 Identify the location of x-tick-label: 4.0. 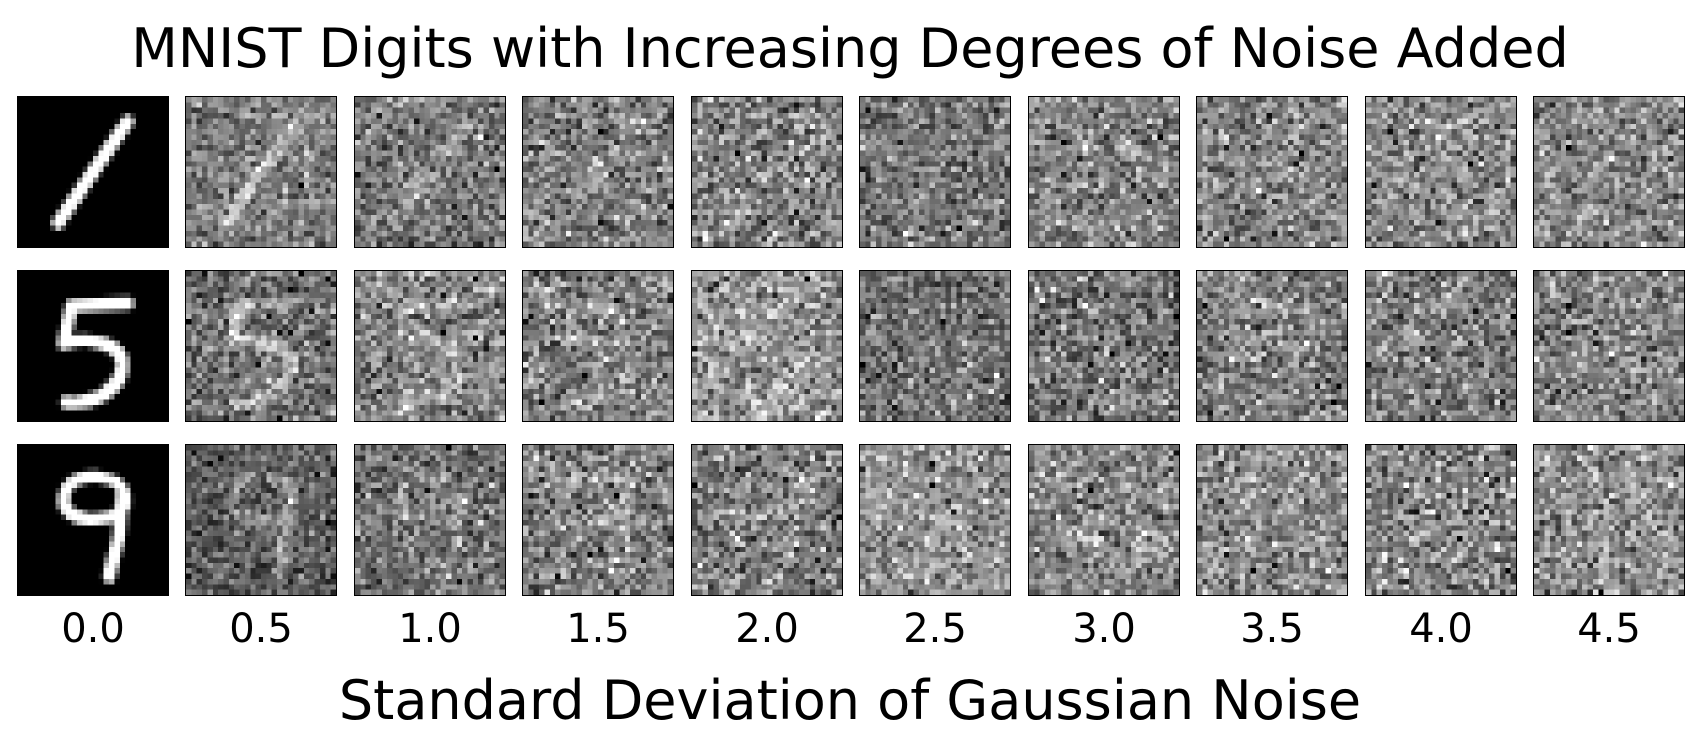
(1441, 629).